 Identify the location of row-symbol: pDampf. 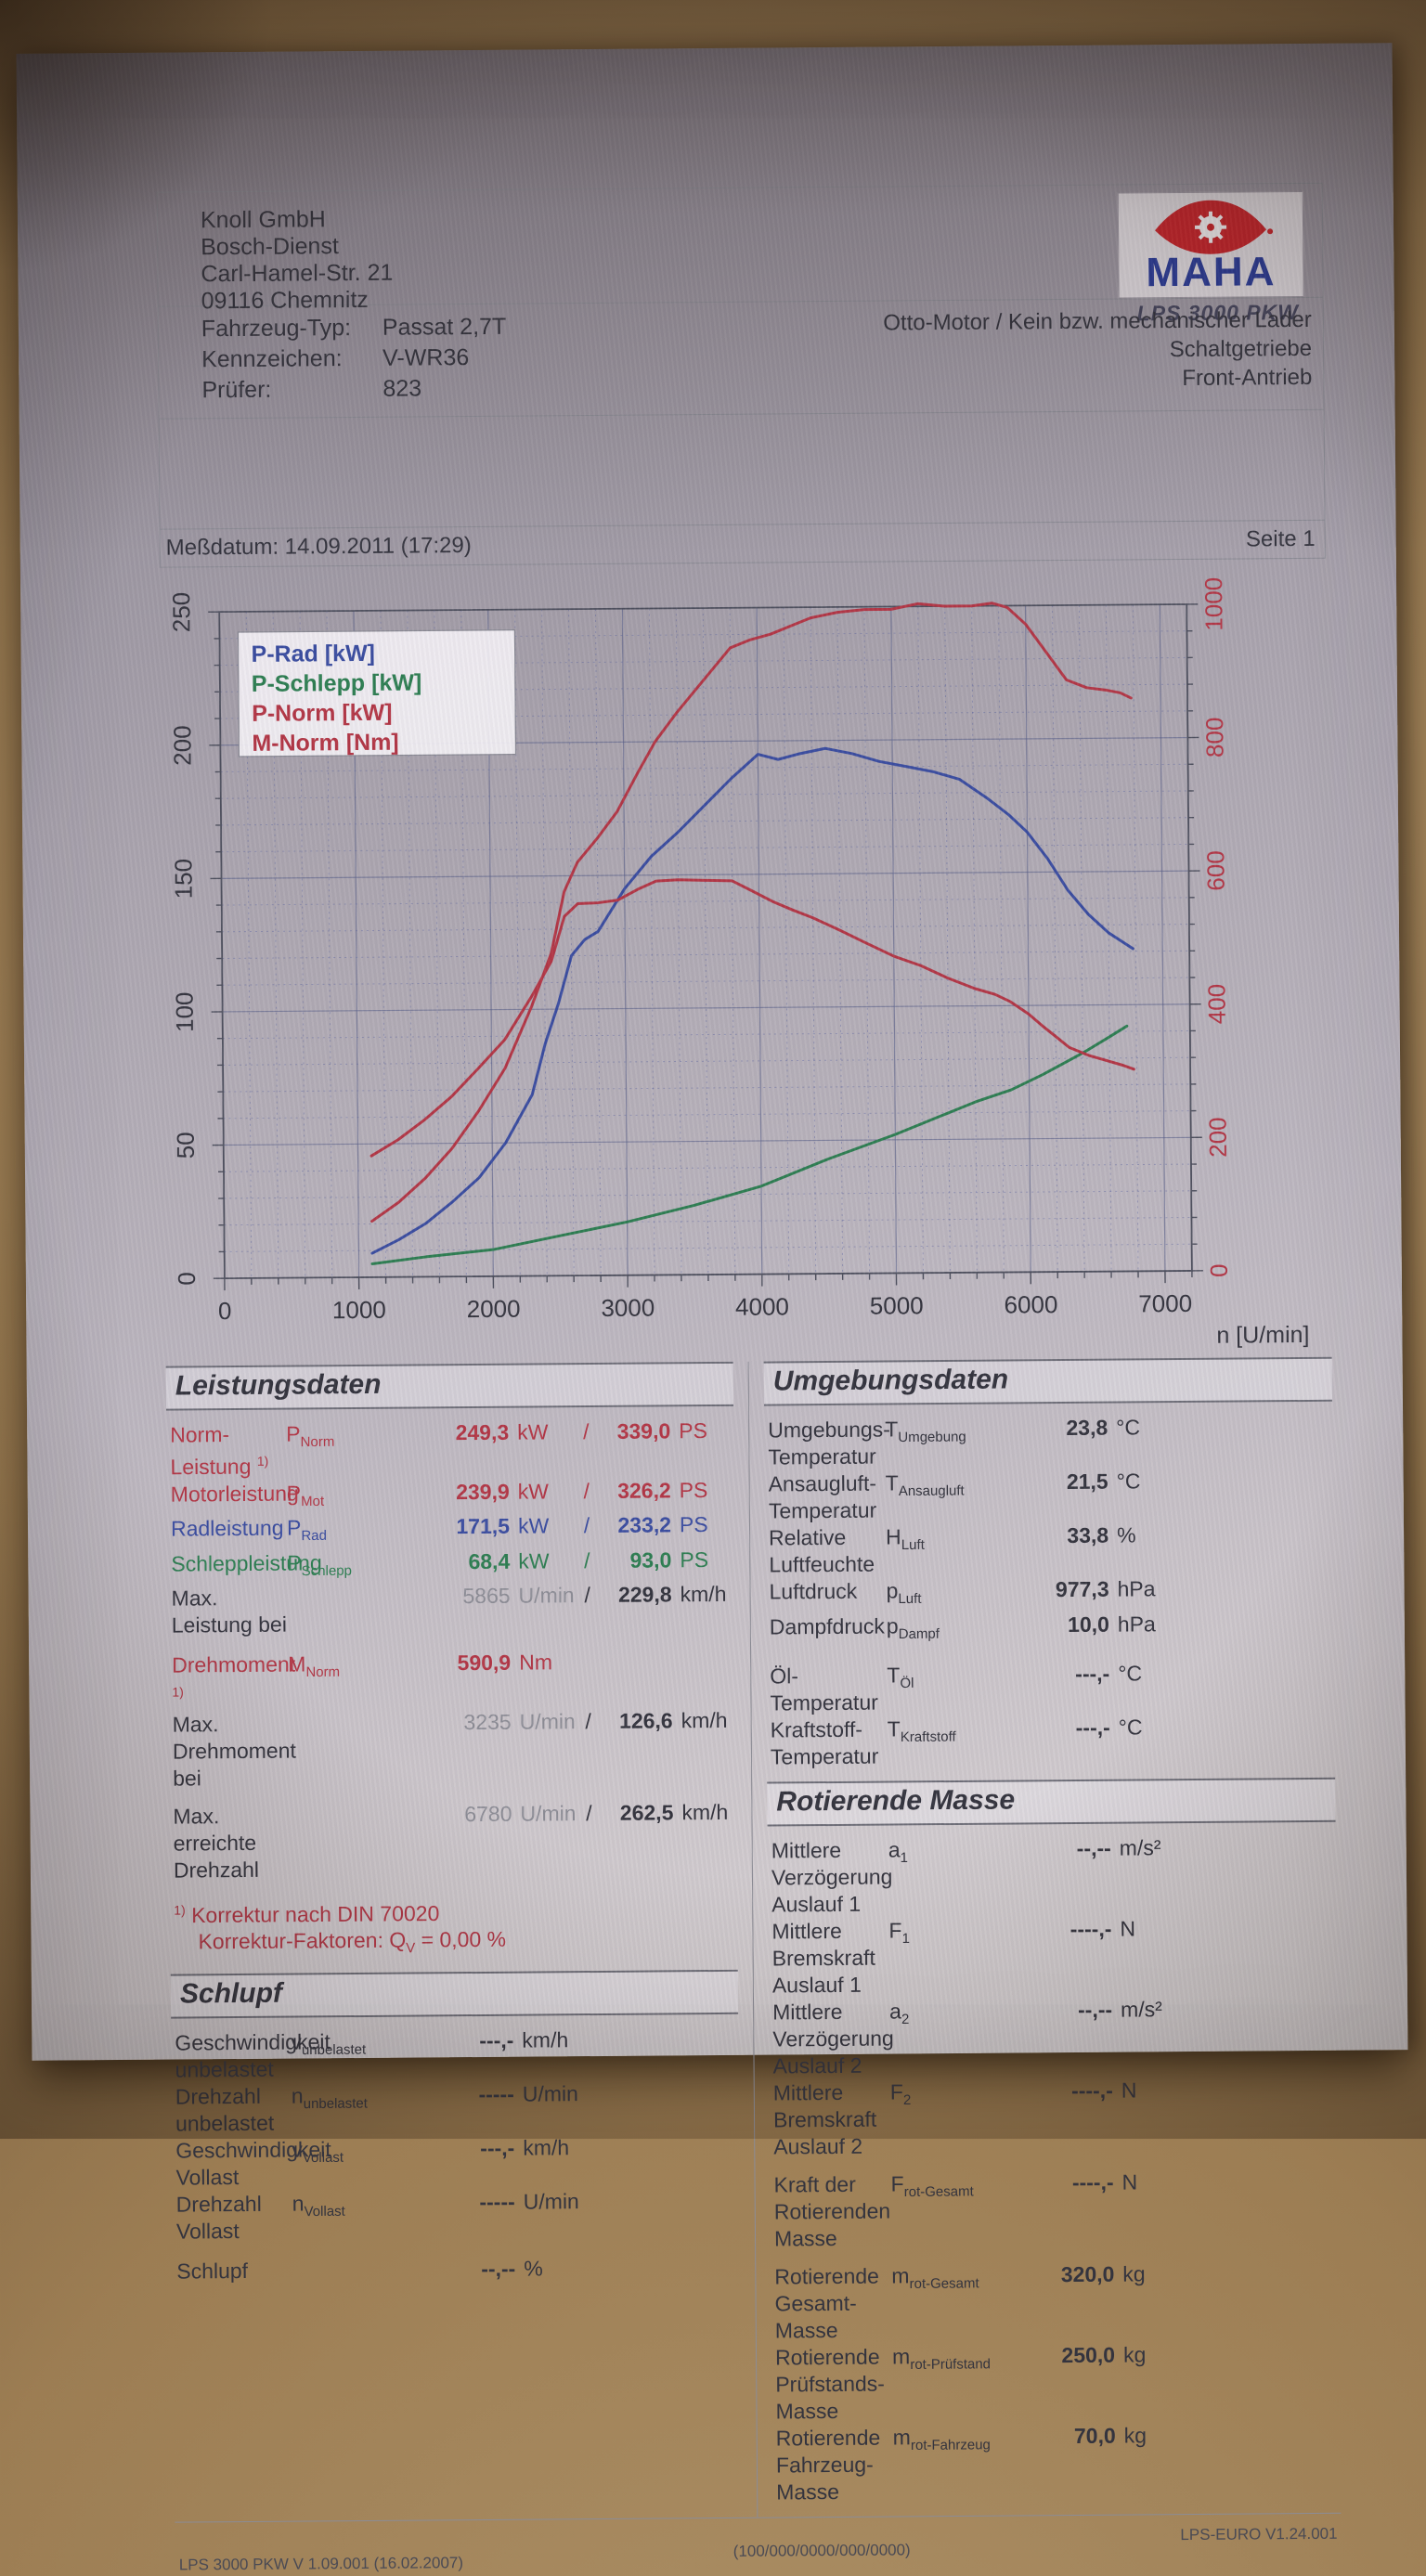
(955, 1630).